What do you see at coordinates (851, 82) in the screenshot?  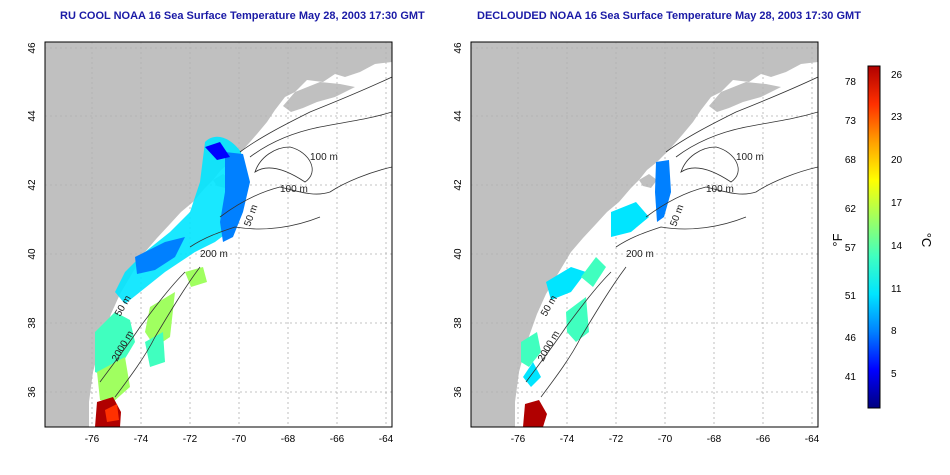 I see `colorbar-f-tick: 78` at bounding box center [851, 82].